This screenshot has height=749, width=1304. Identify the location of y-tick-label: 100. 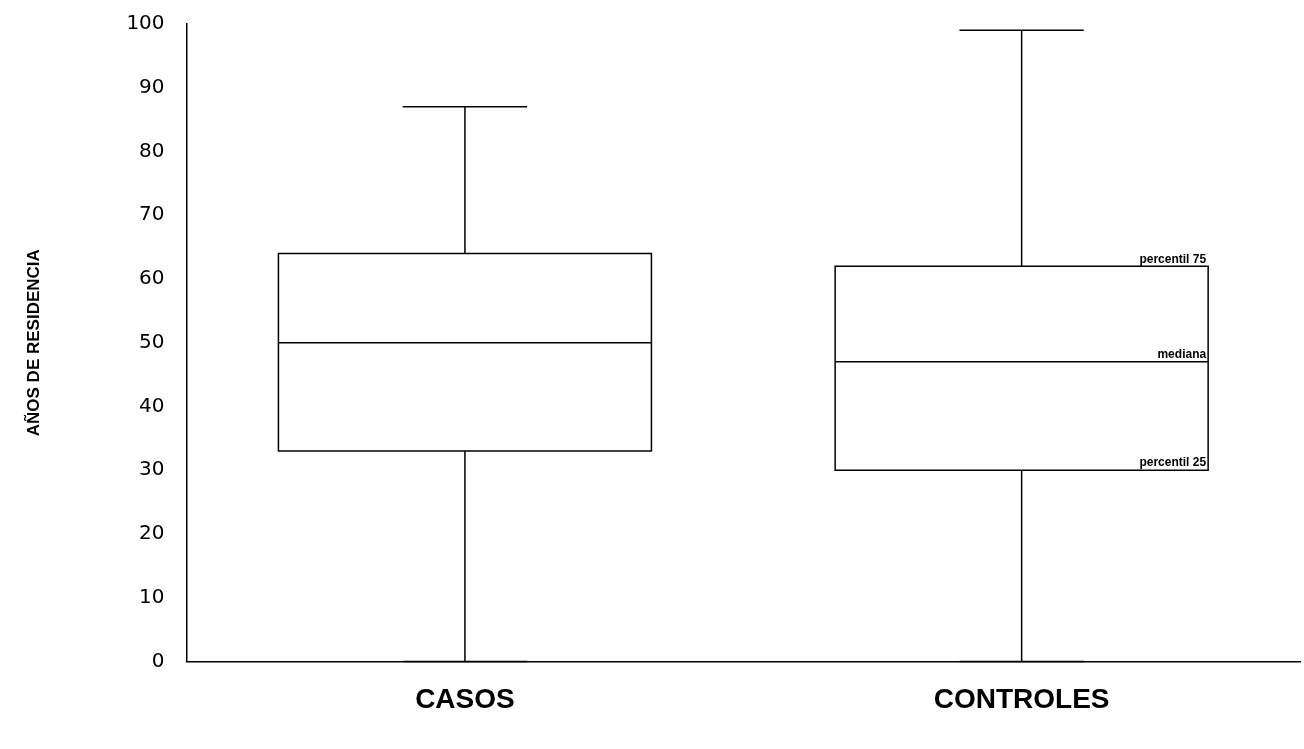
(145, 22).